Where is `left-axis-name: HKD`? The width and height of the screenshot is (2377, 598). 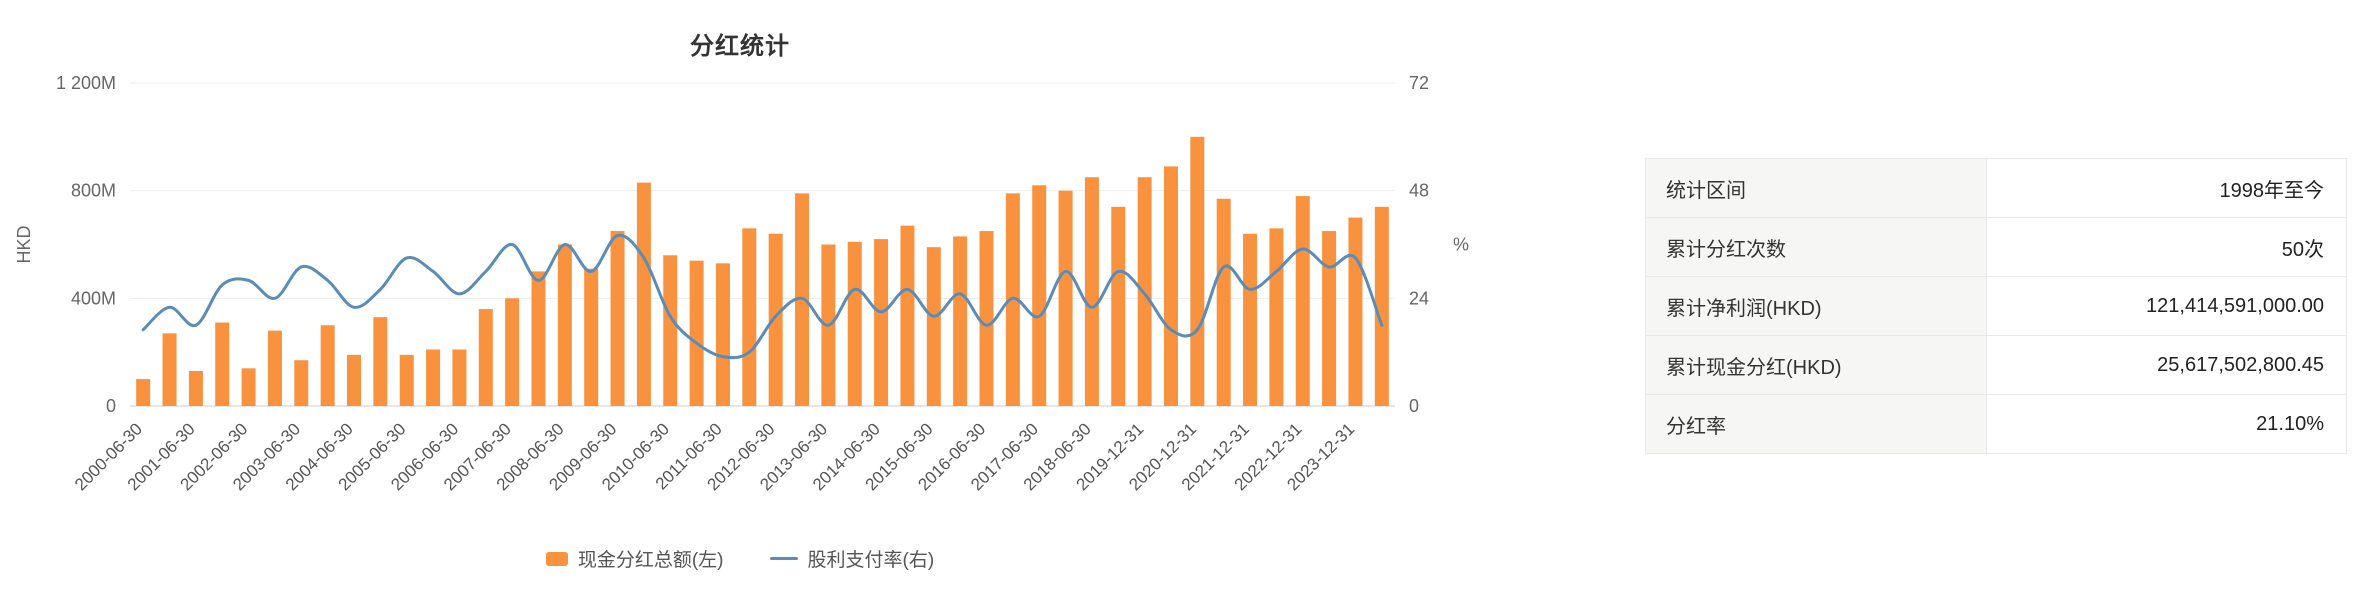 left-axis-name: HKD is located at coordinates (24, 244).